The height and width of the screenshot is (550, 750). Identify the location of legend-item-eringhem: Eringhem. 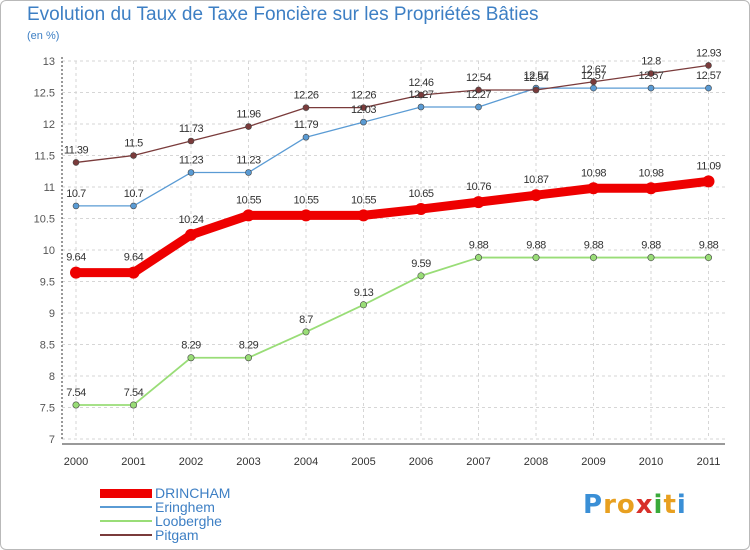
(165, 507).